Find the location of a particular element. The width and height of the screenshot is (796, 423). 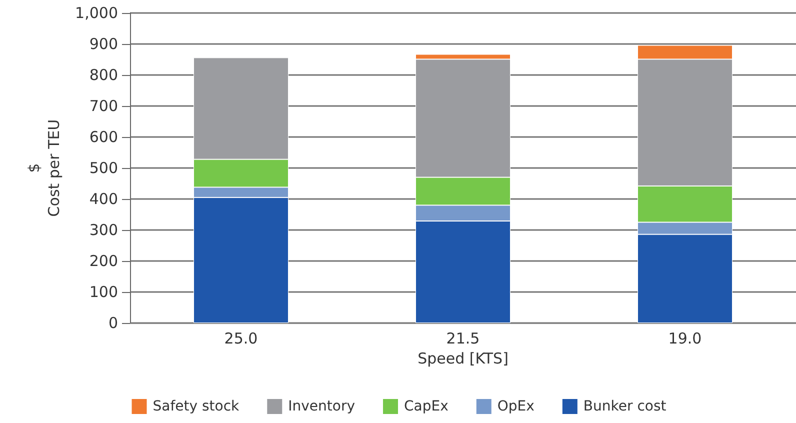

y-tick-label: 400 is located at coordinates (103, 199).